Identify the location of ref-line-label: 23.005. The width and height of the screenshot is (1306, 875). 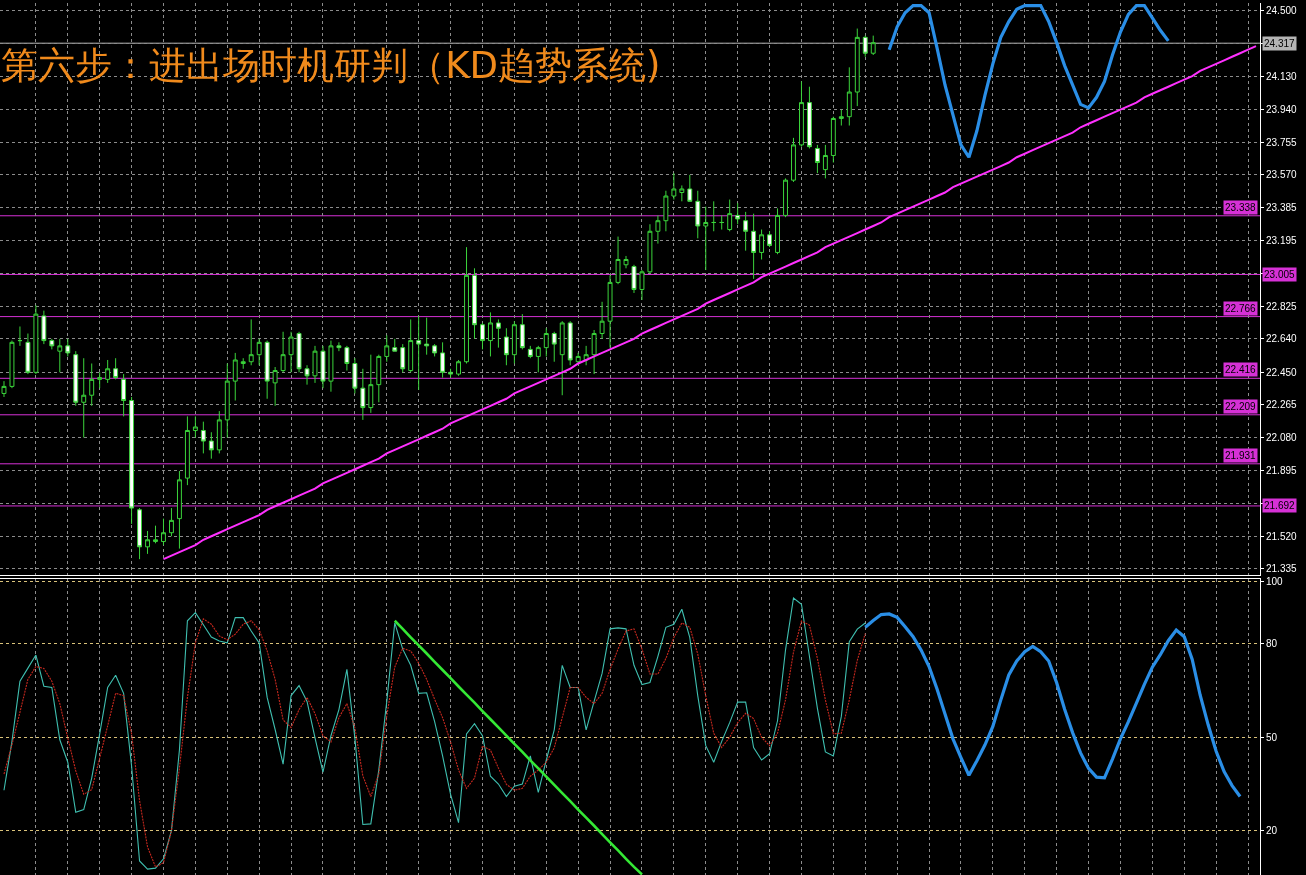
(1280, 274).